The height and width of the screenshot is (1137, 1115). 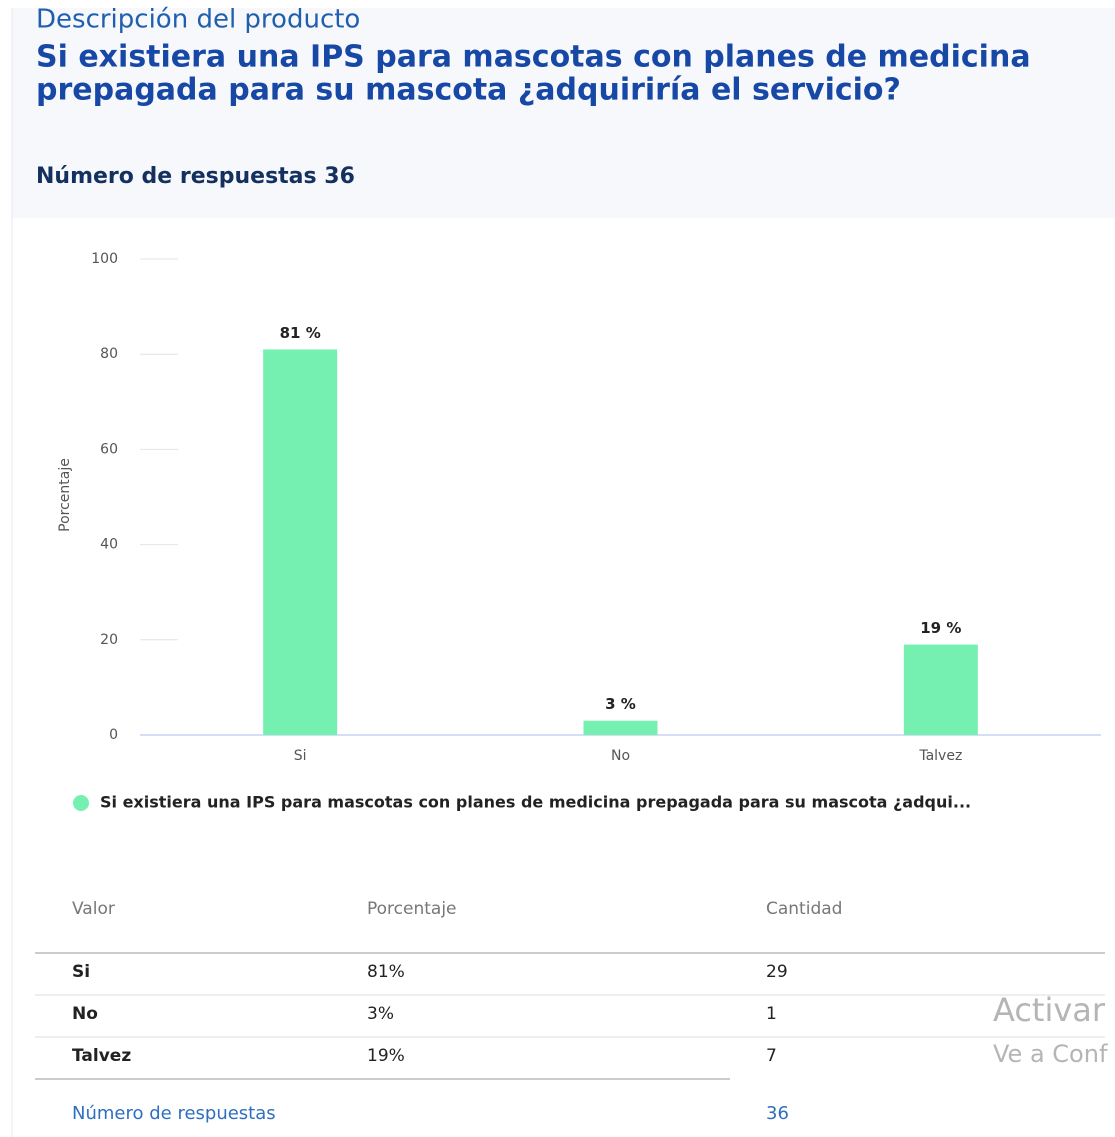 What do you see at coordinates (109, 449) in the screenshot?
I see `y-tick-label: 60` at bounding box center [109, 449].